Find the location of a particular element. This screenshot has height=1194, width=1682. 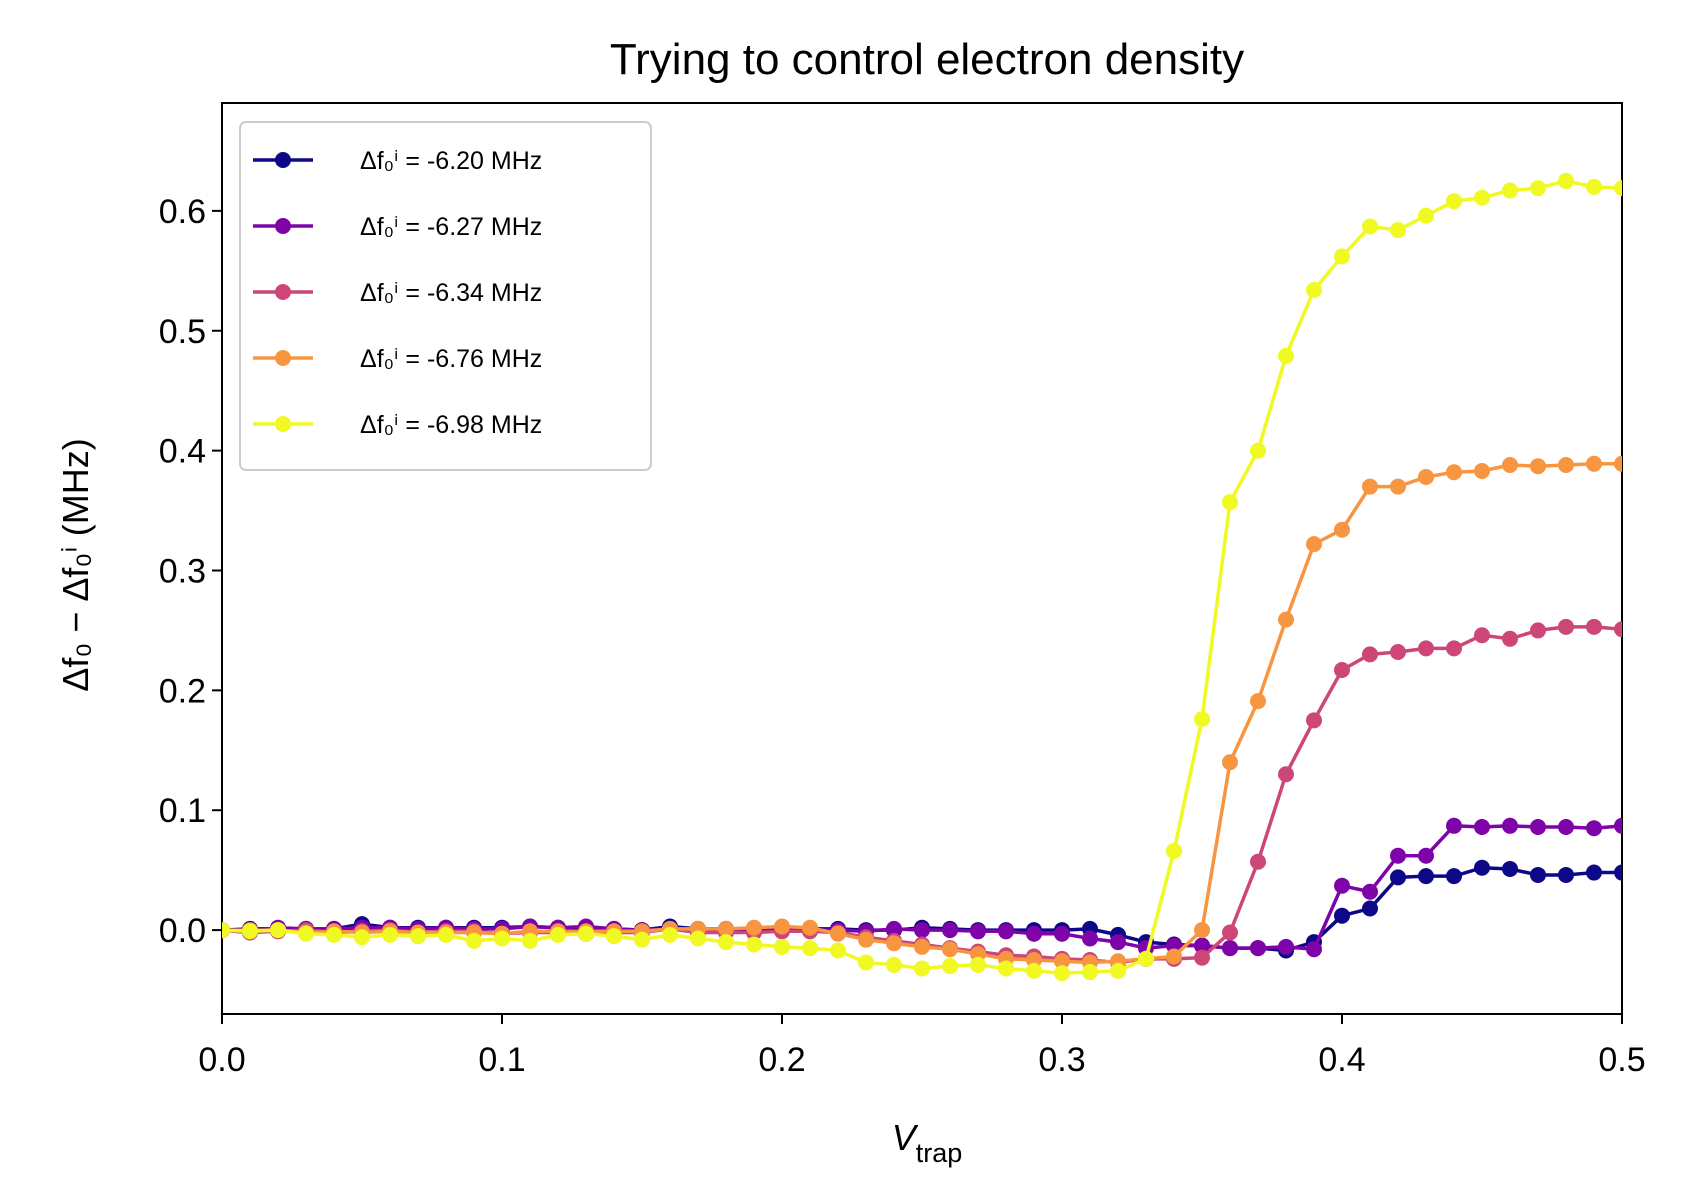

legend-entry: Δf₀ⁱ = -6.98 MHz is located at coordinates (397, 425).